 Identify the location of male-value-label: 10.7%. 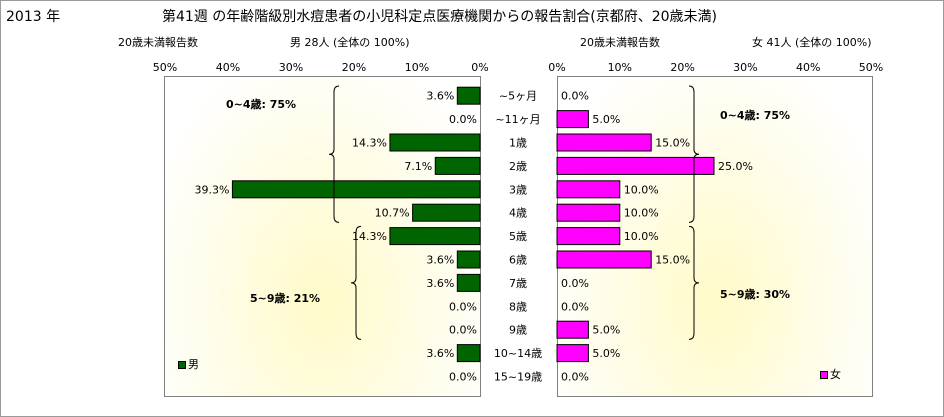
(392, 213).